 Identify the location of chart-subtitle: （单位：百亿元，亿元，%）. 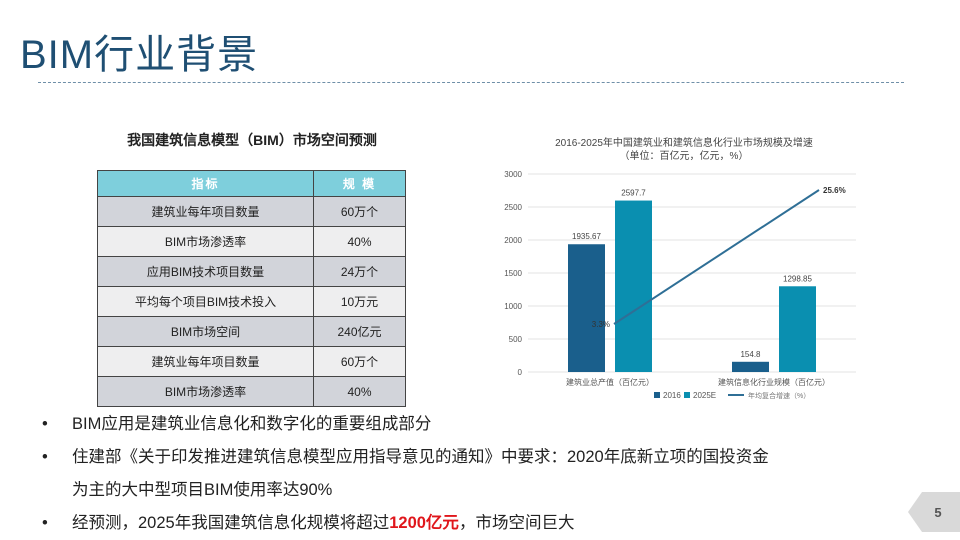
(684, 155).